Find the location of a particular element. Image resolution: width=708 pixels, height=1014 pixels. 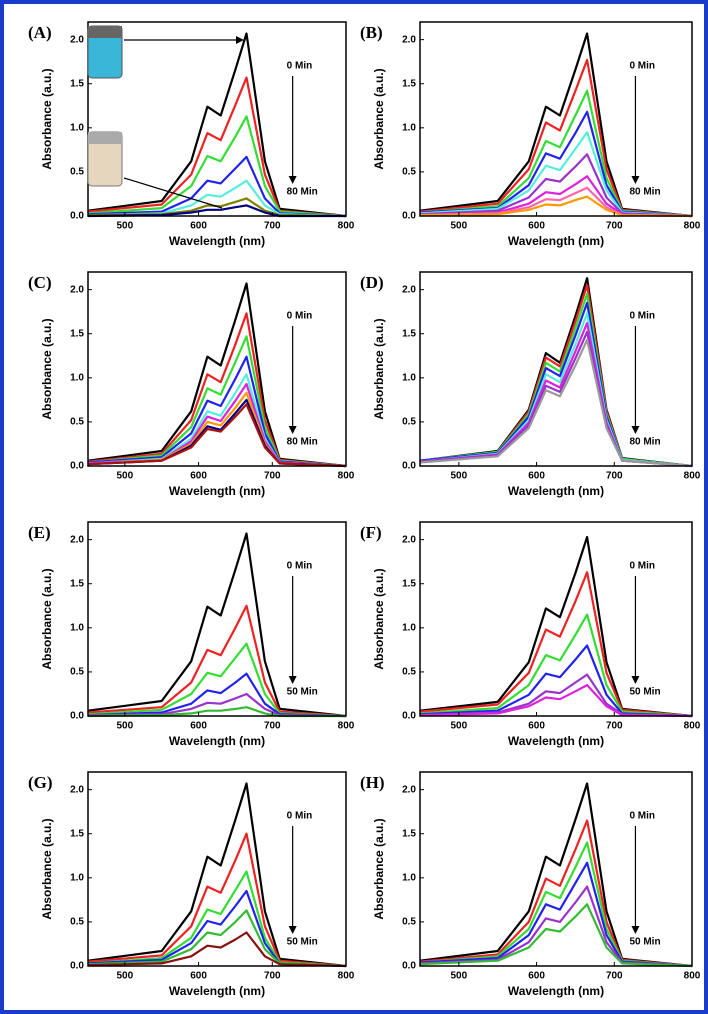

panel-label: (B) is located at coordinates (371, 32).